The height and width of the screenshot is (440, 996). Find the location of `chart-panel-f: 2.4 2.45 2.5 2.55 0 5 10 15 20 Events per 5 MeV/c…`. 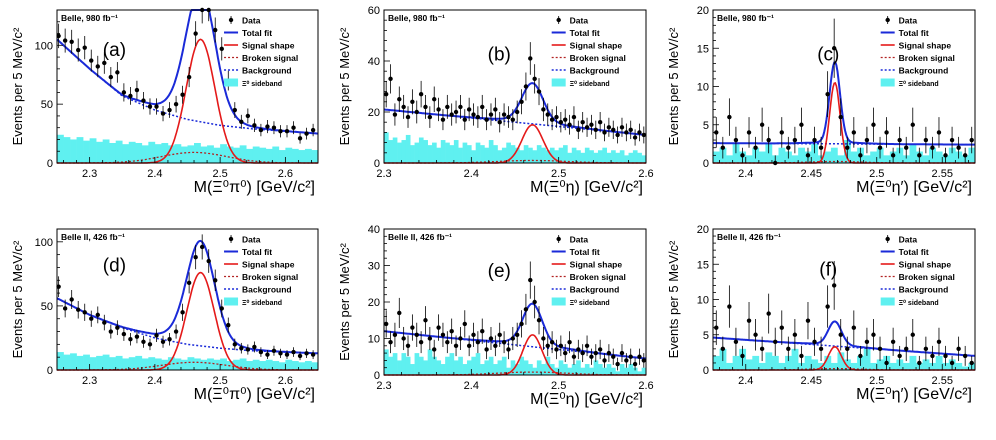

chart-panel-f: 2.4 2.45 2.5 2.55 0 5 10 15 20 Events per 5 MeV/c… is located at coordinates (821, 313).